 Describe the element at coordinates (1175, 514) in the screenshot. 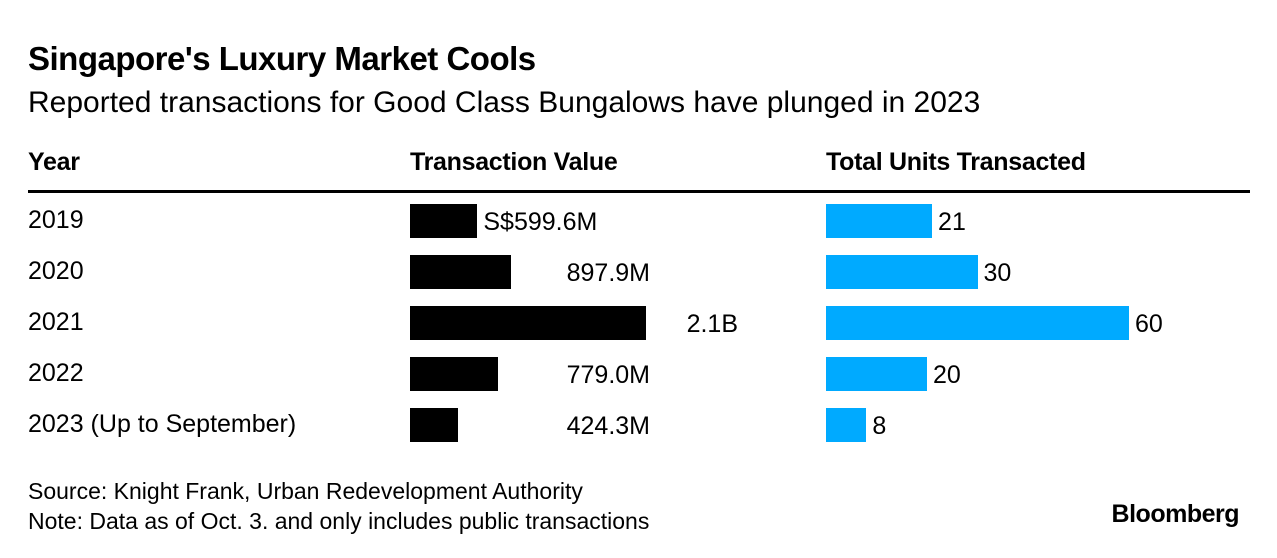

I see `bloomberg-logo: Bloomberg` at that location.